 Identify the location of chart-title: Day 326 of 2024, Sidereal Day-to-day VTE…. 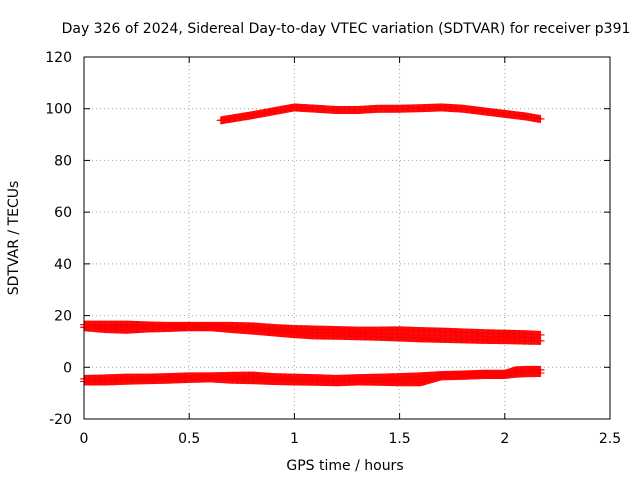
(346, 29).